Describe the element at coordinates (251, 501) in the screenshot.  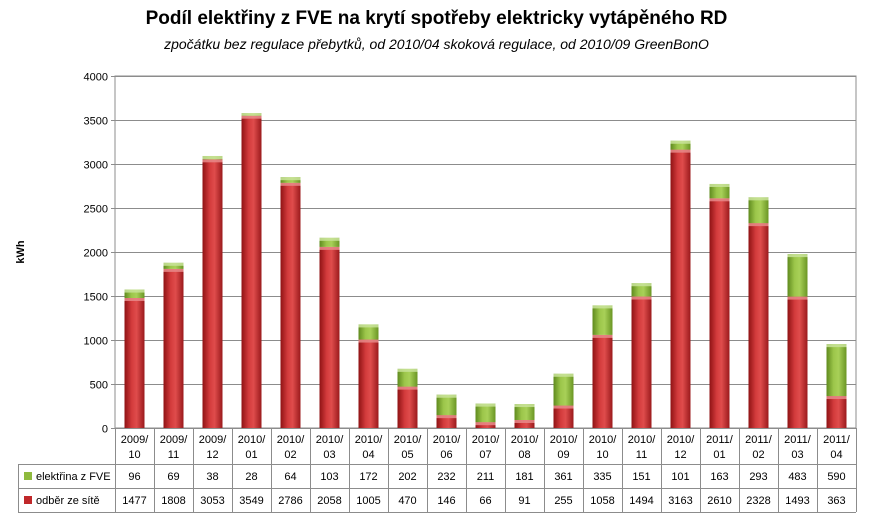
I see `data-label-odber: 3549` at that location.